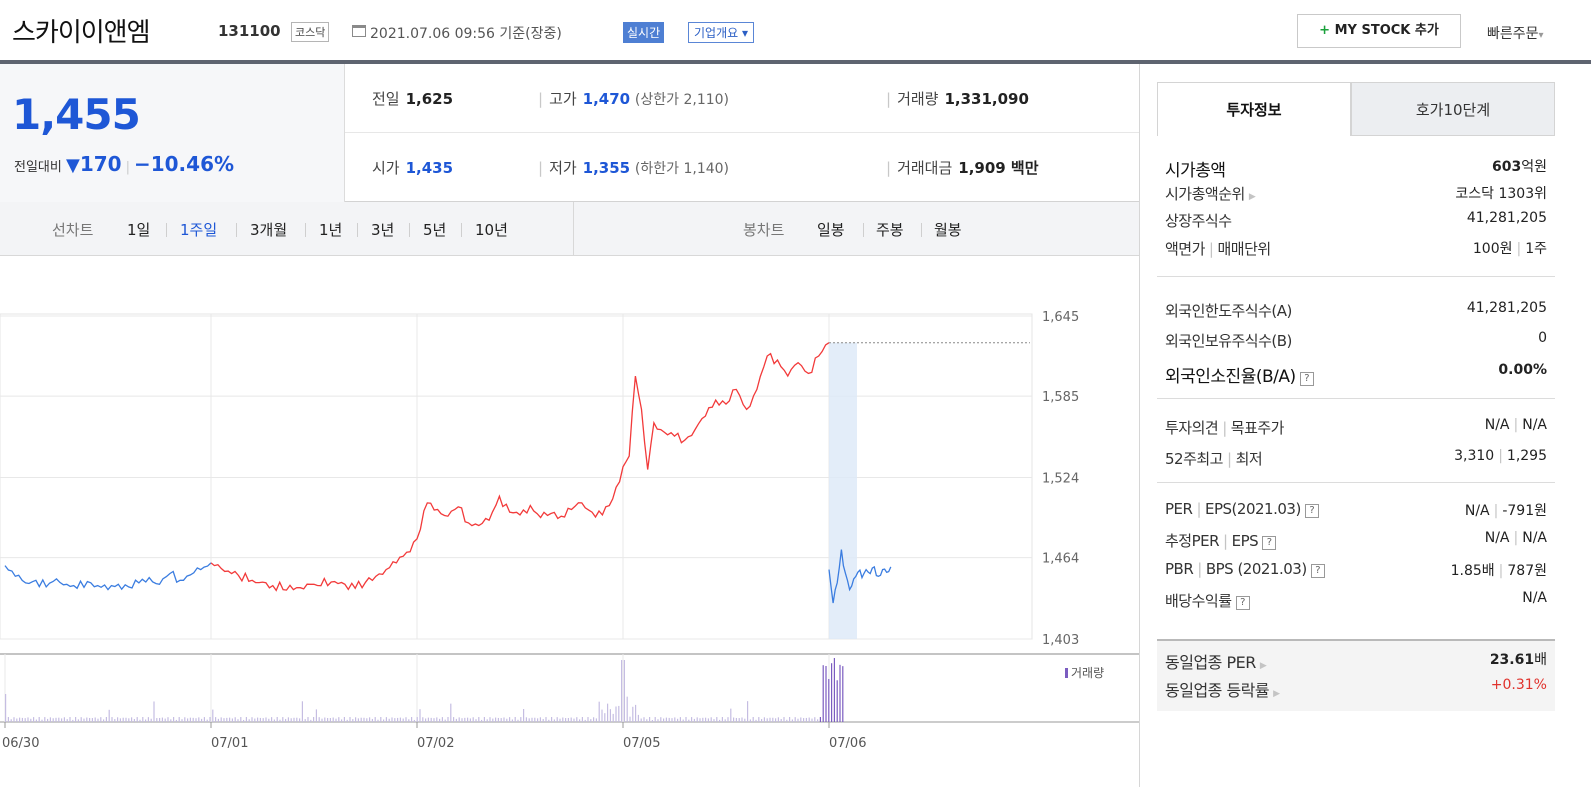 The image size is (1591, 787). Describe the element at coordinates (383, 230) in the screenshot. I see `tab-3year: 3년` at that location.